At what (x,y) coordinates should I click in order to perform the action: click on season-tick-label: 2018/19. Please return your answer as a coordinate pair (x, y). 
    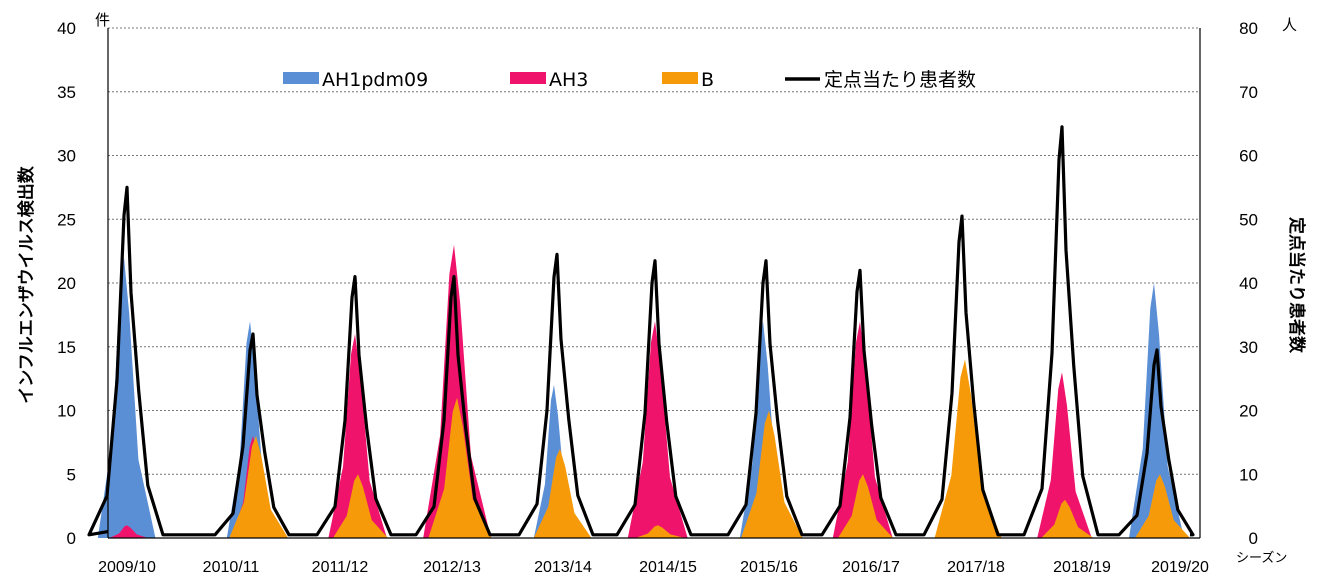
    Looking at the image, I should click on (1082, 567).